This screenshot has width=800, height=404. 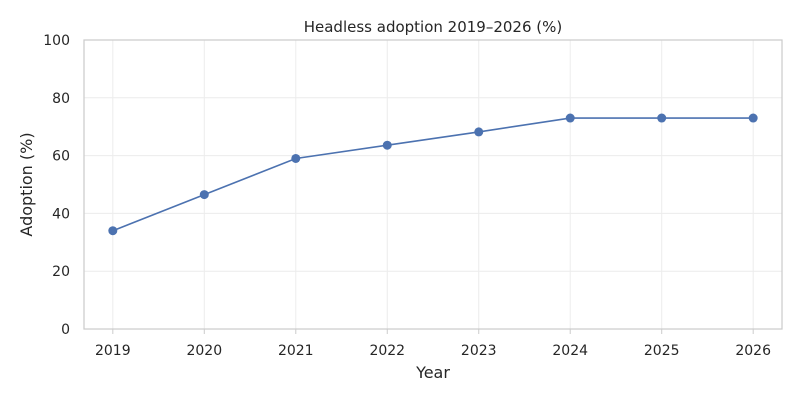 What do you see at coordinates (433, 27) in the screenshot?
I see `chart-title: Headless adoption 2019–2026 (%)` at bounding box center [433, 27].